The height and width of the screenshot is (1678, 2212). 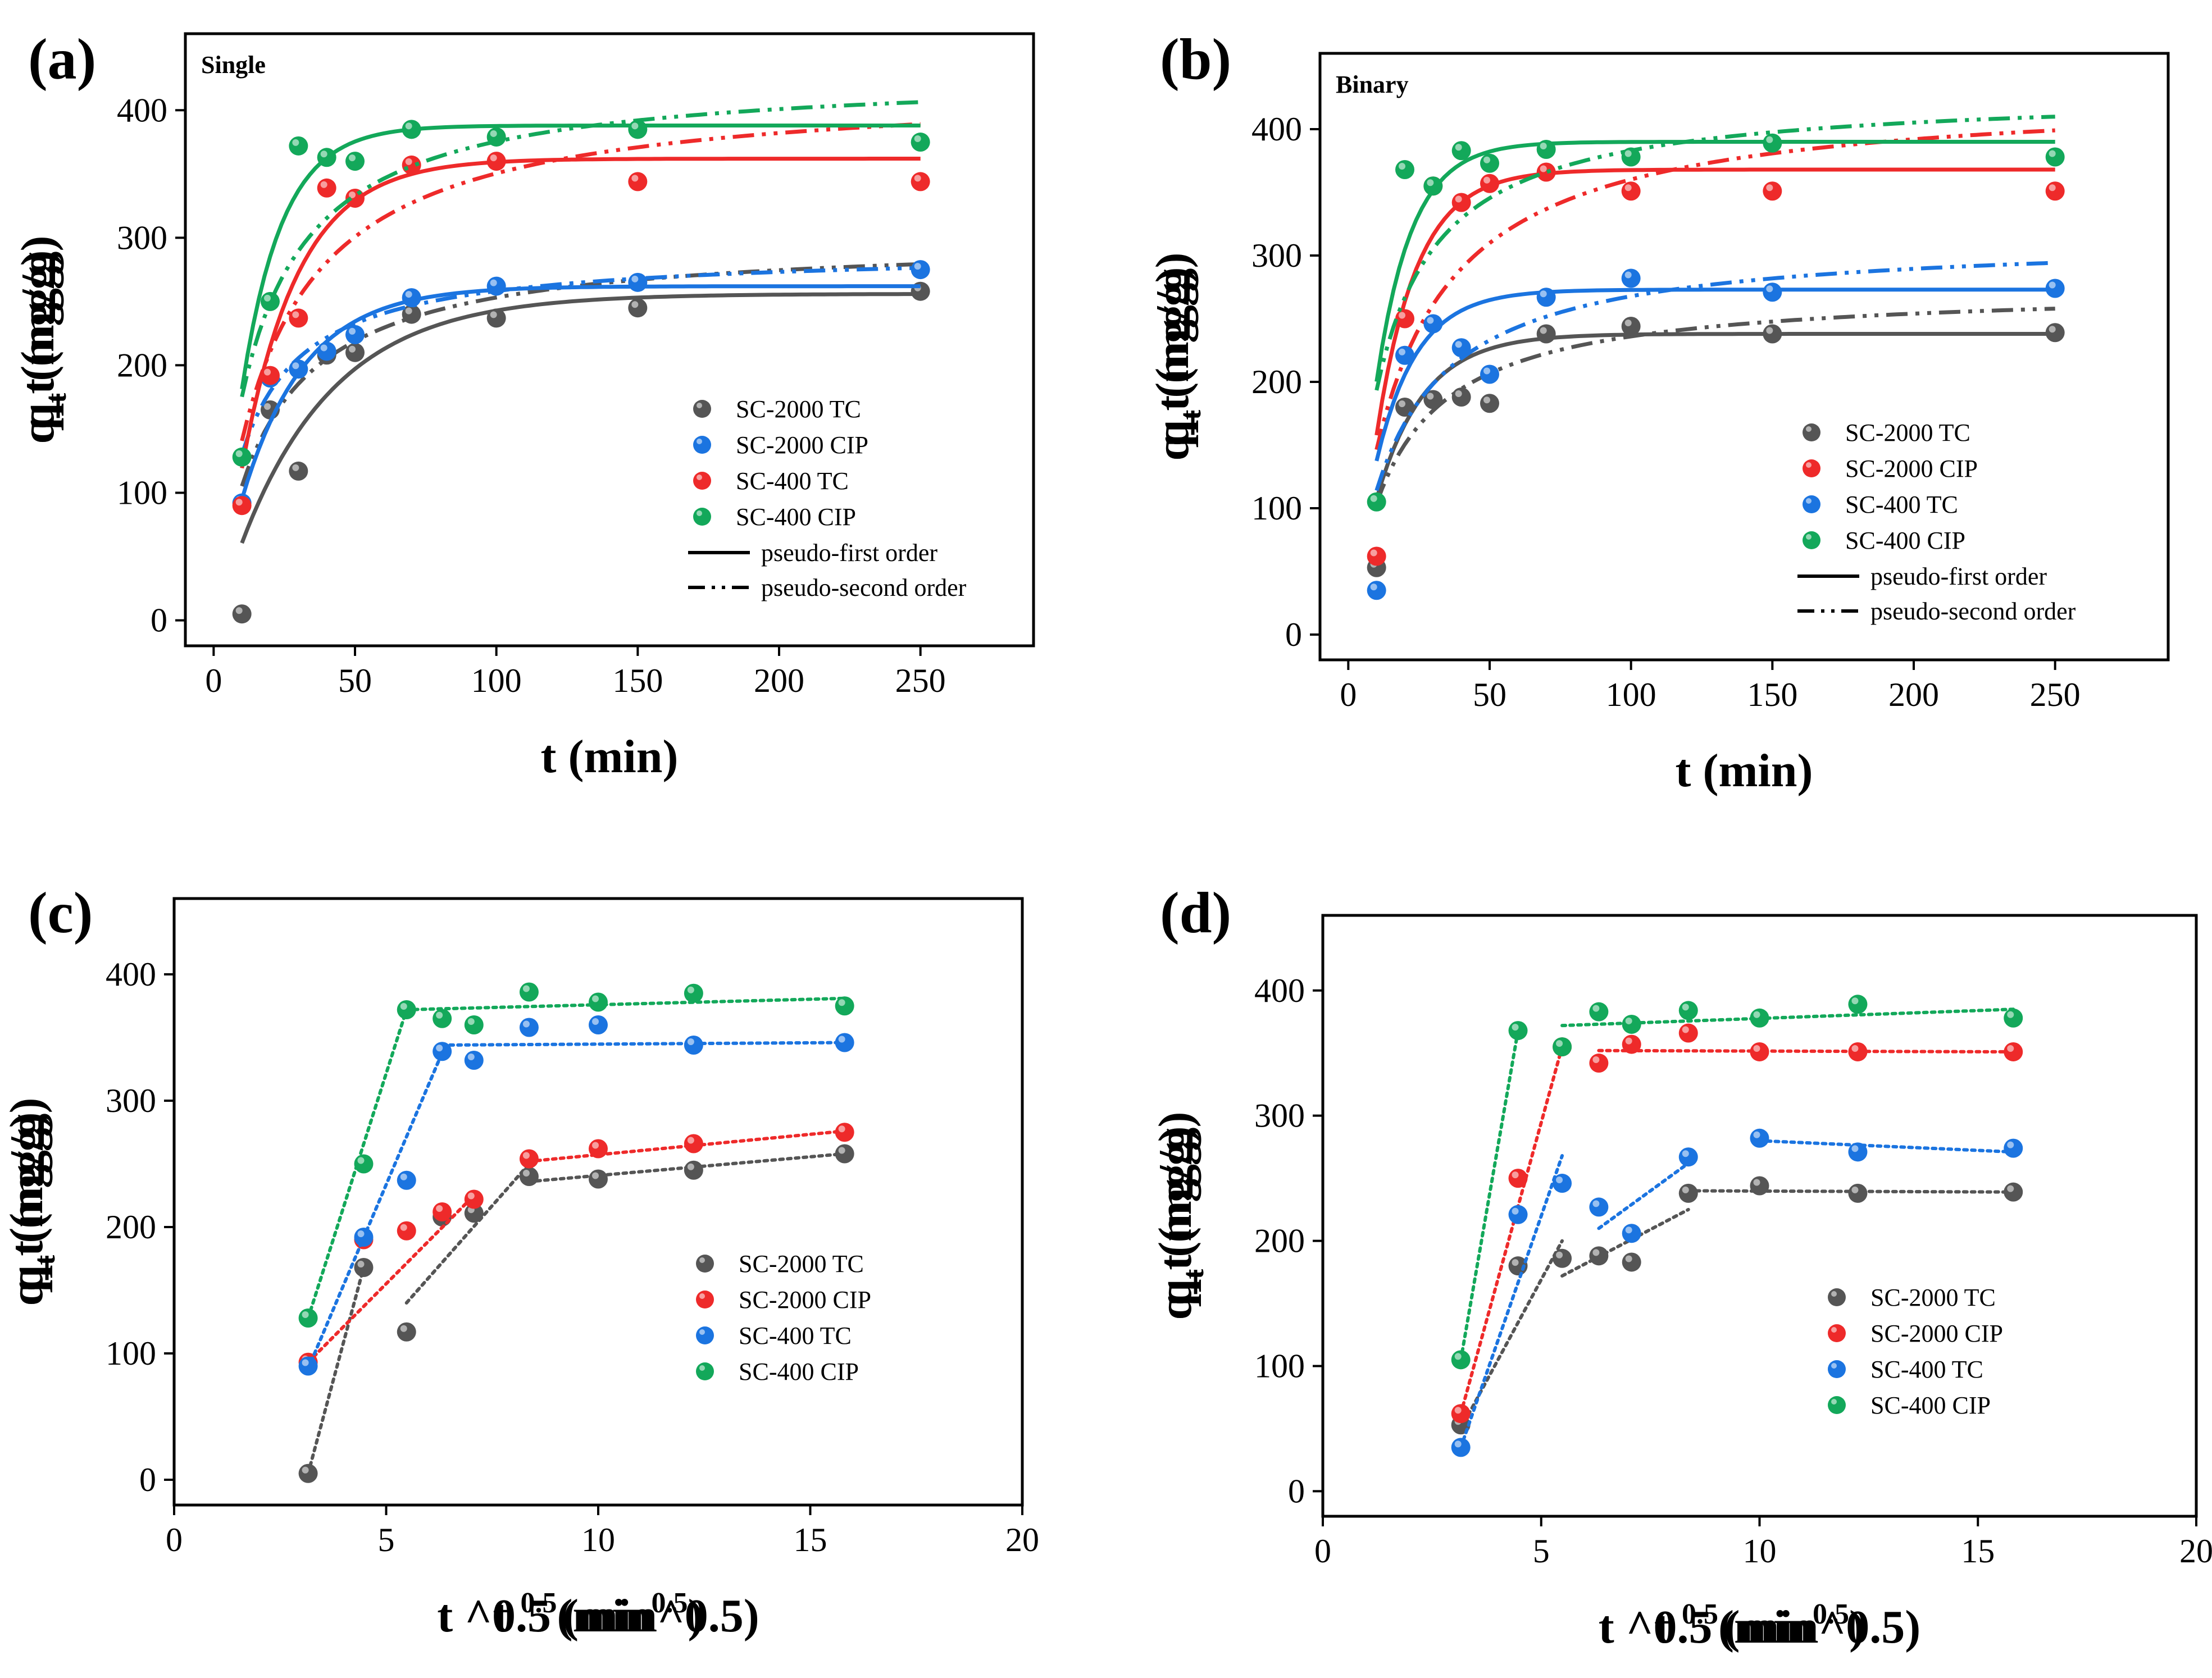 What do you see at coordinates (1193, 1274) in the screenshot?
I see `y-axis-title-part: t` at bounding box center [1193, 1274].